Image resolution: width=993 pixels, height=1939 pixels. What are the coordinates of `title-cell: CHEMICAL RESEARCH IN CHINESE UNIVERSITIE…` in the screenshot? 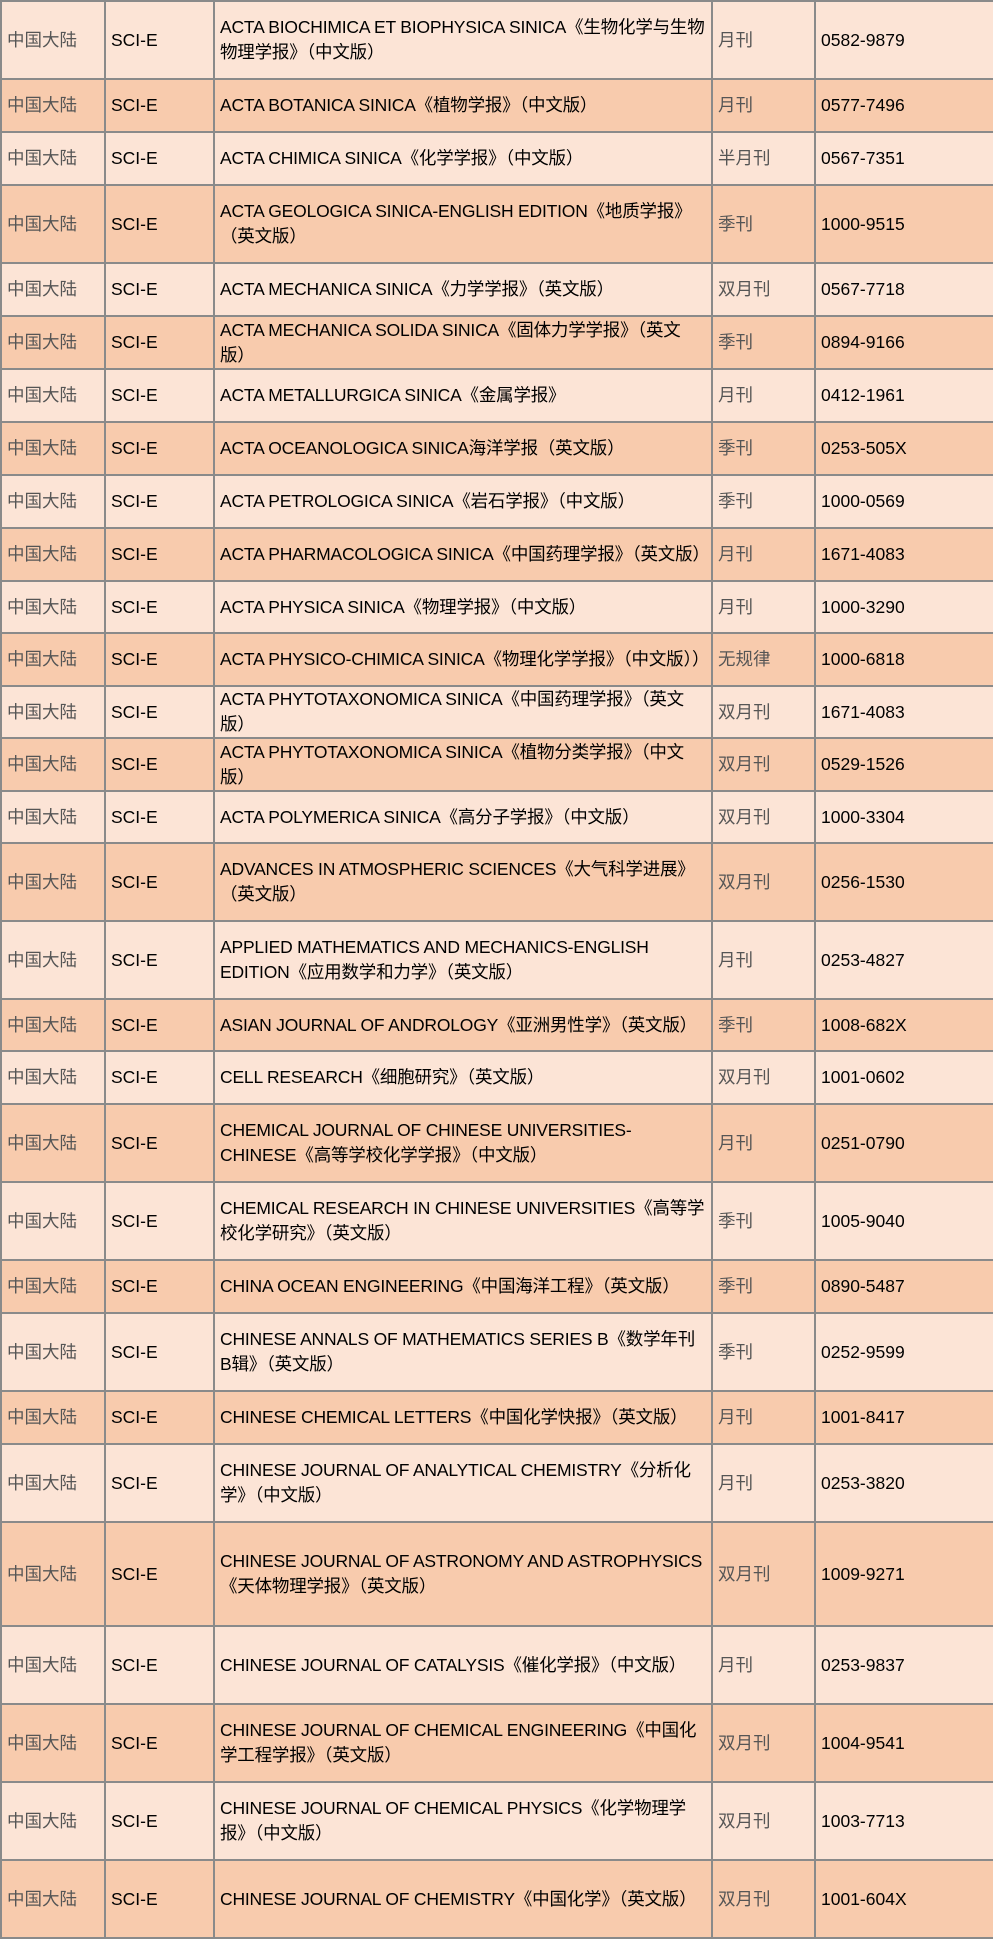 It's located at (463, 1221).